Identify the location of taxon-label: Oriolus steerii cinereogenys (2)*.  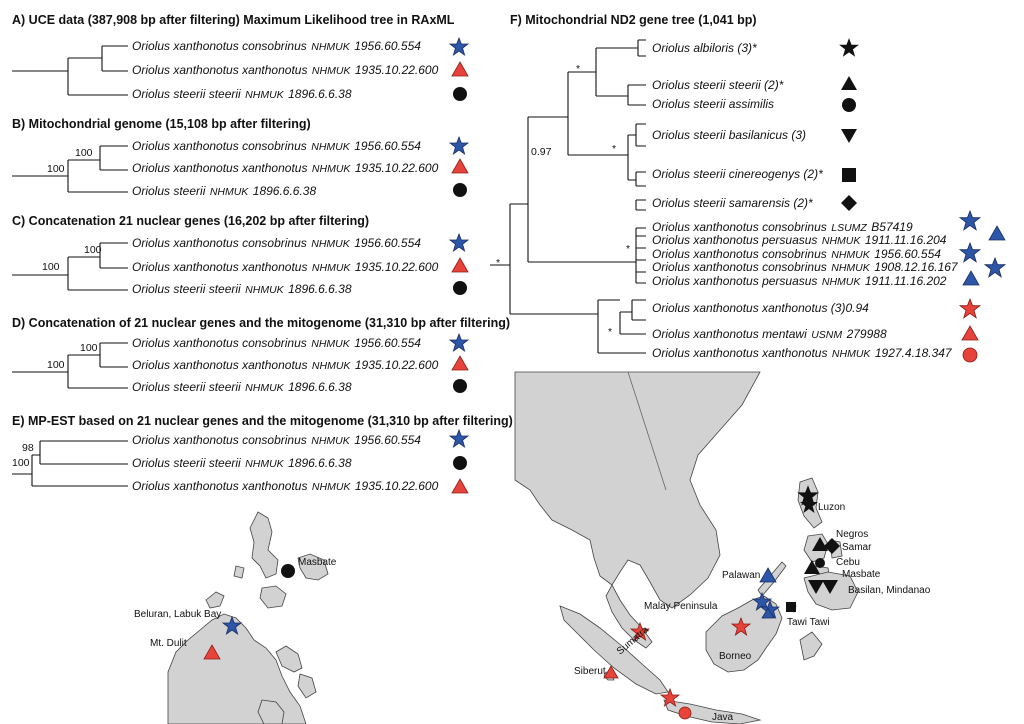
(737, 174).